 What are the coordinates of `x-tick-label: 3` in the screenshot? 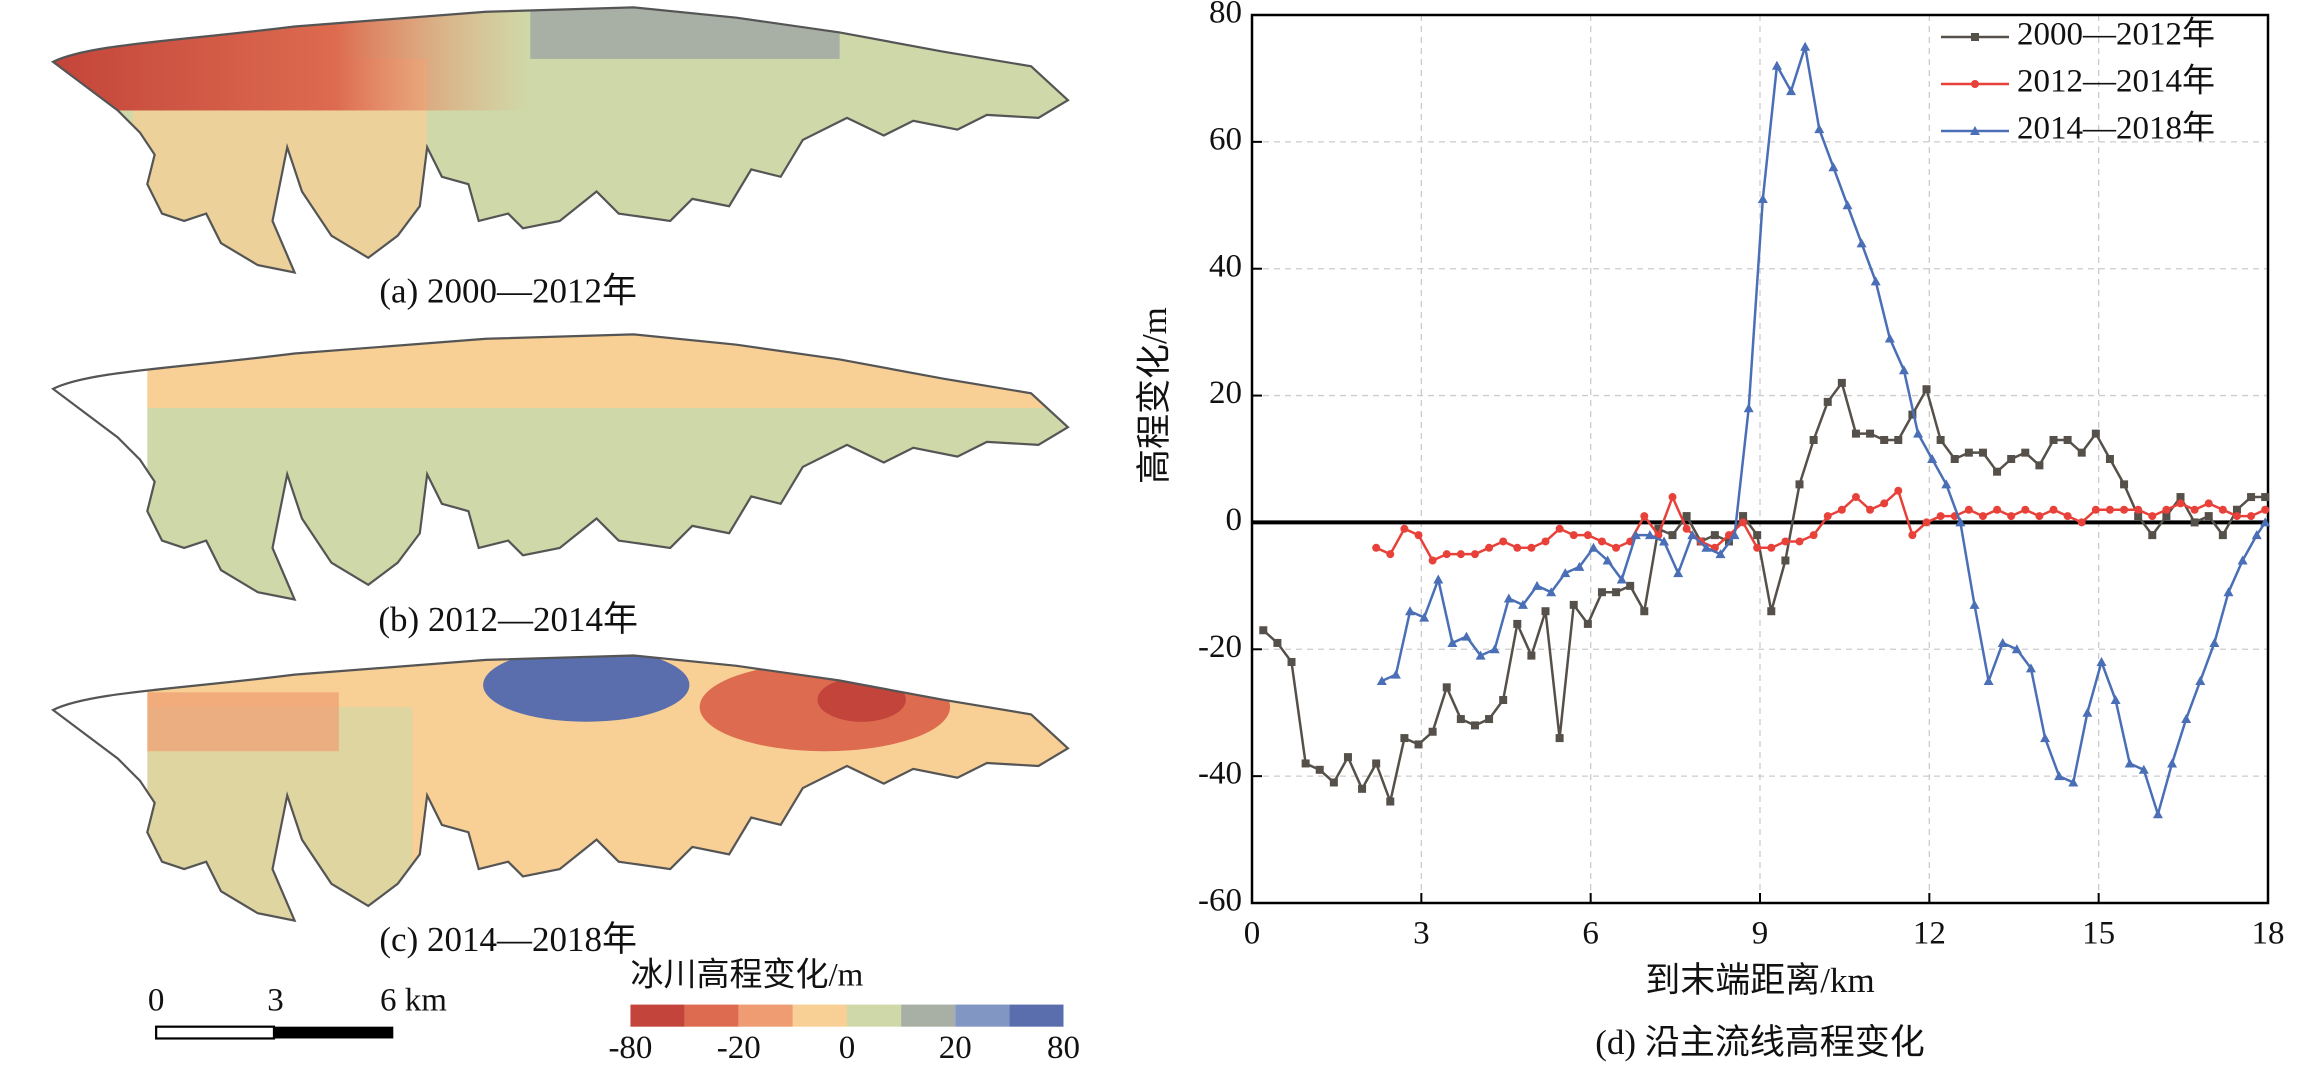 It's located at (1421, 934).